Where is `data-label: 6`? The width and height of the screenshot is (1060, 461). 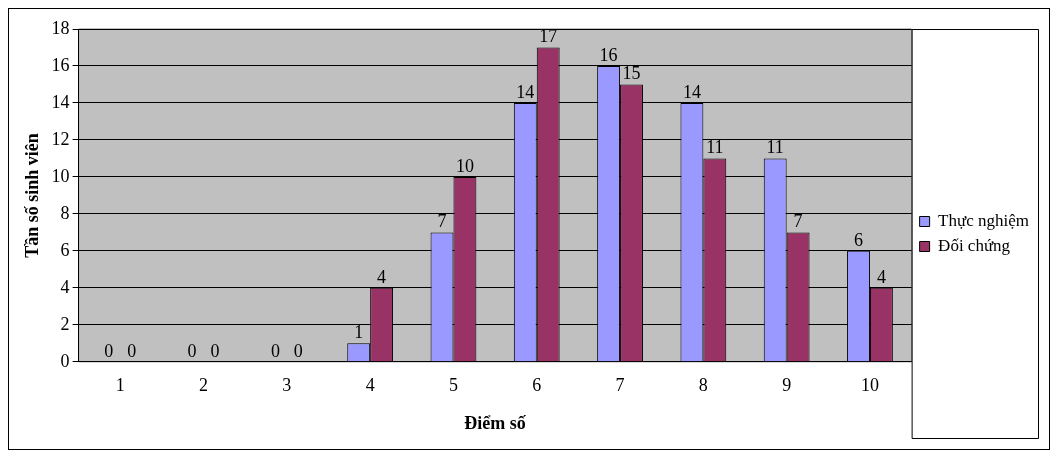
data-label: 6 is located at coordinates (859, 239).